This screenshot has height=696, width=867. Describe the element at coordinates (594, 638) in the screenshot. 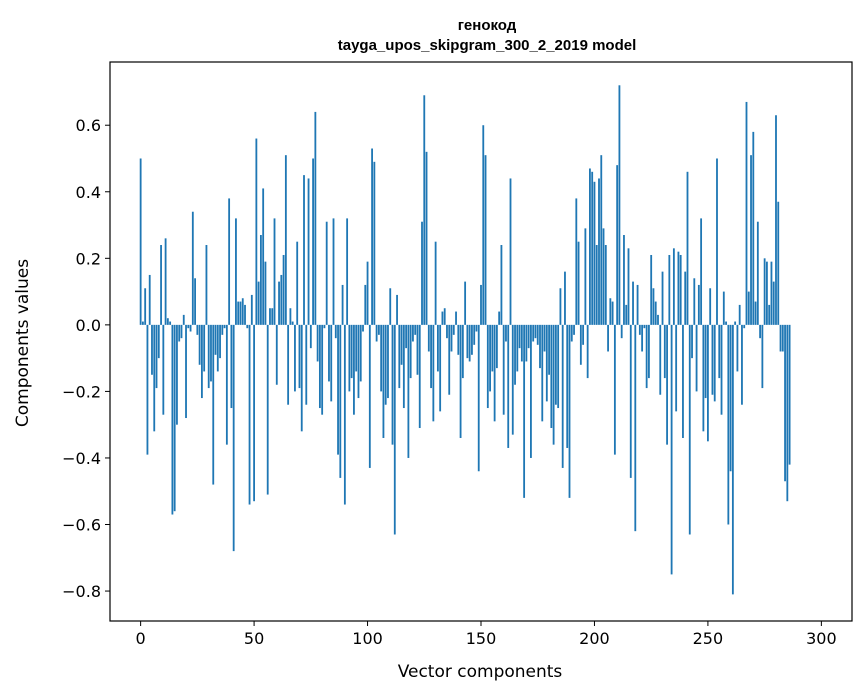

I see `x-tick-label: 200` at that location.